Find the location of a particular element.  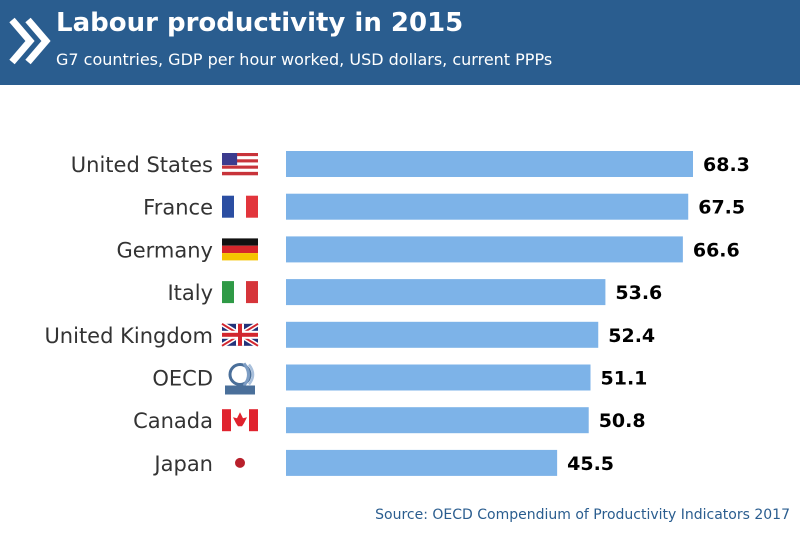

canada-flag-icon is located at coordinates (240, 420).